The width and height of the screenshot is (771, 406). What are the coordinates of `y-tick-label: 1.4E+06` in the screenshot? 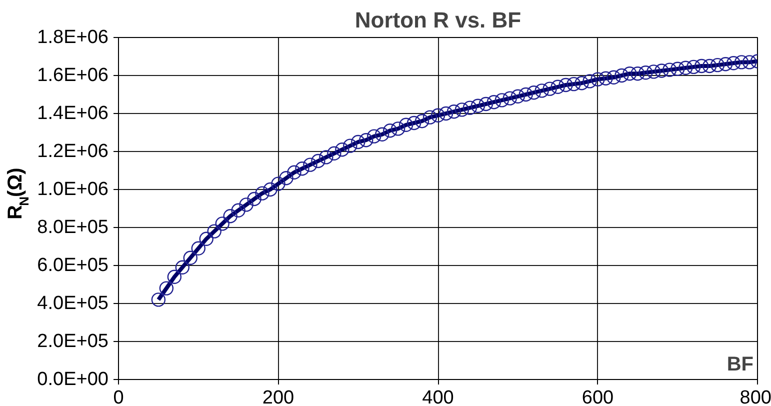 It's located at (73, 113).